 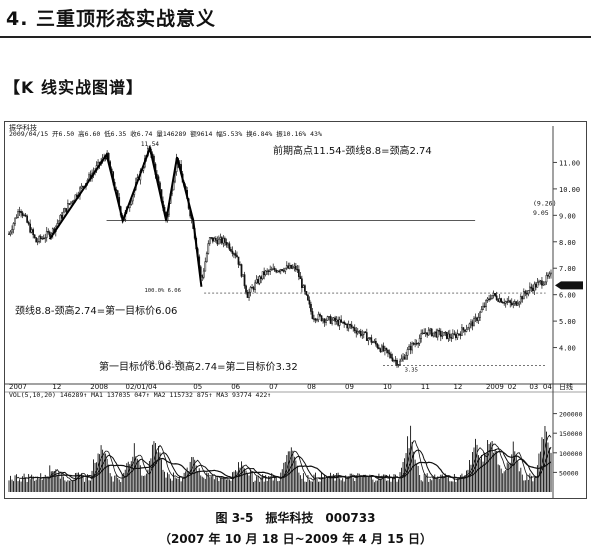 I want to click on date-tick-label: 2009, so click(x=495, y=387).